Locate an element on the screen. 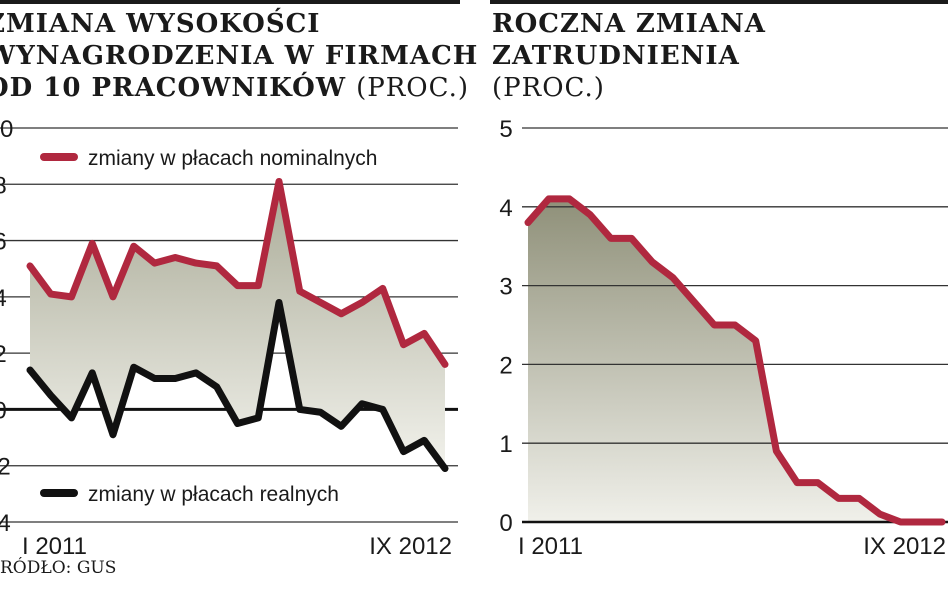 The width and height of the screenshot is (948, 593). series-real-line is located at coordinates (237, 385).